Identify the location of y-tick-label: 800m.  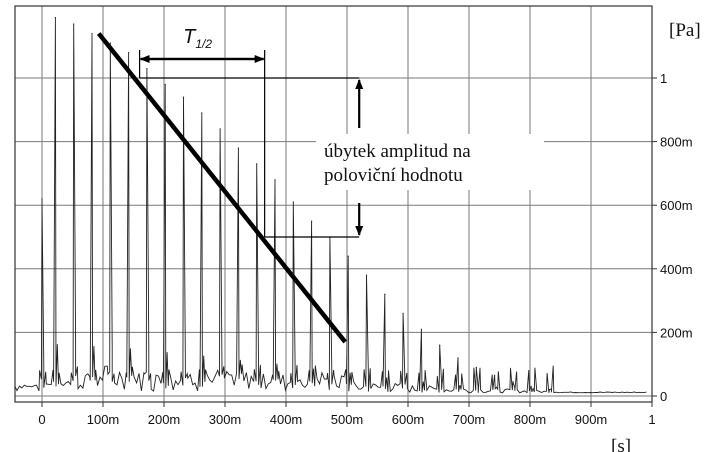
(676, 142).